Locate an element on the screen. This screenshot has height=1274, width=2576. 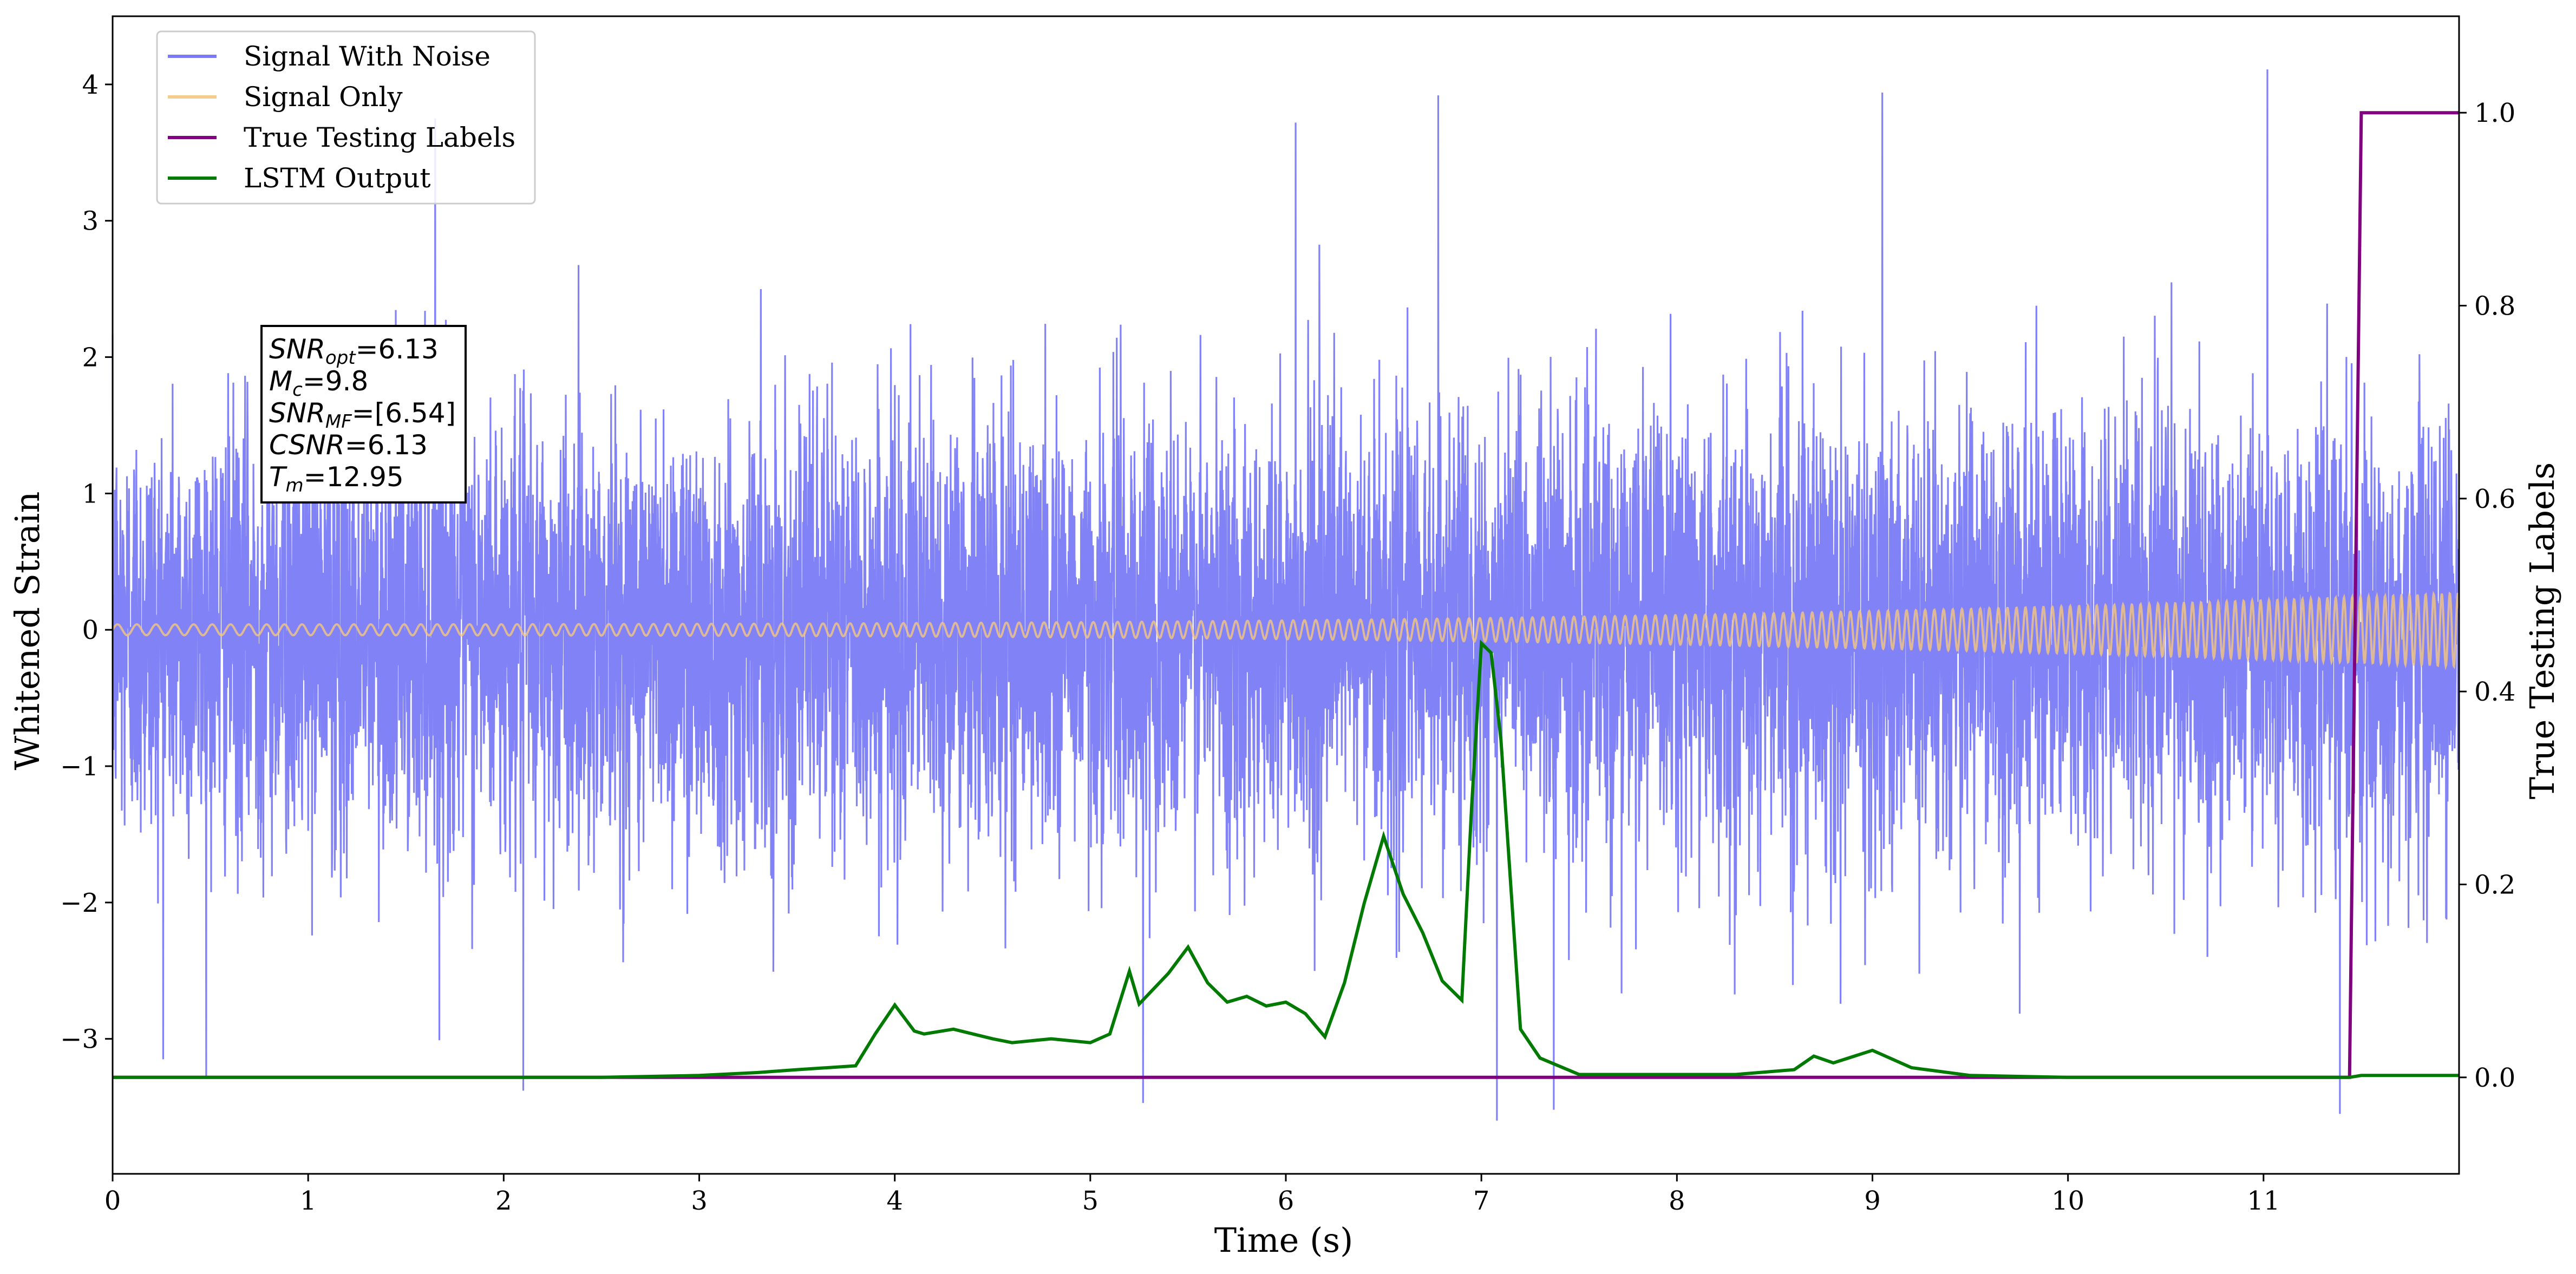
legend-box is located at coordinates (346, 117).